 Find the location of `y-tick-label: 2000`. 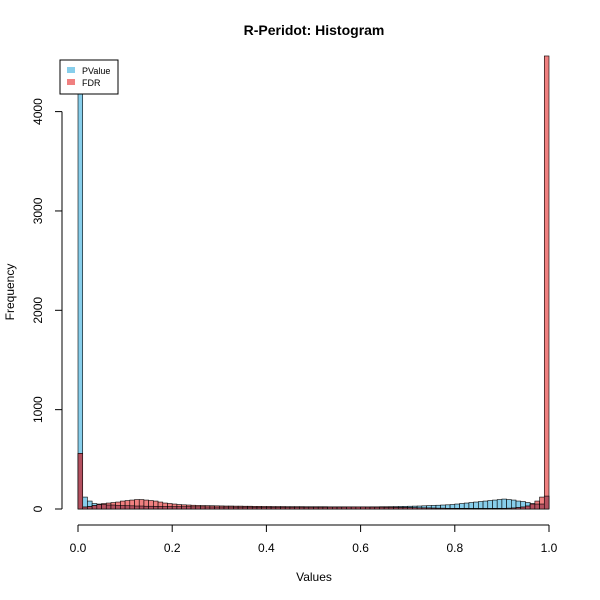

y-tick-label: 2000 is located at coordinates (38, 310).